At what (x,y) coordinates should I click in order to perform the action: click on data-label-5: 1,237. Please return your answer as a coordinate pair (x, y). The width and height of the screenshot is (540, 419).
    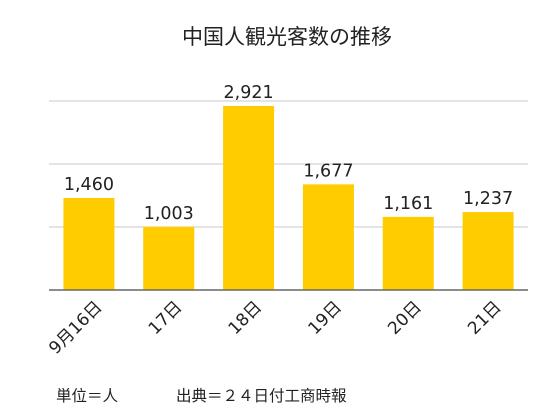
    Looking at the image, I should click on (488, 199).